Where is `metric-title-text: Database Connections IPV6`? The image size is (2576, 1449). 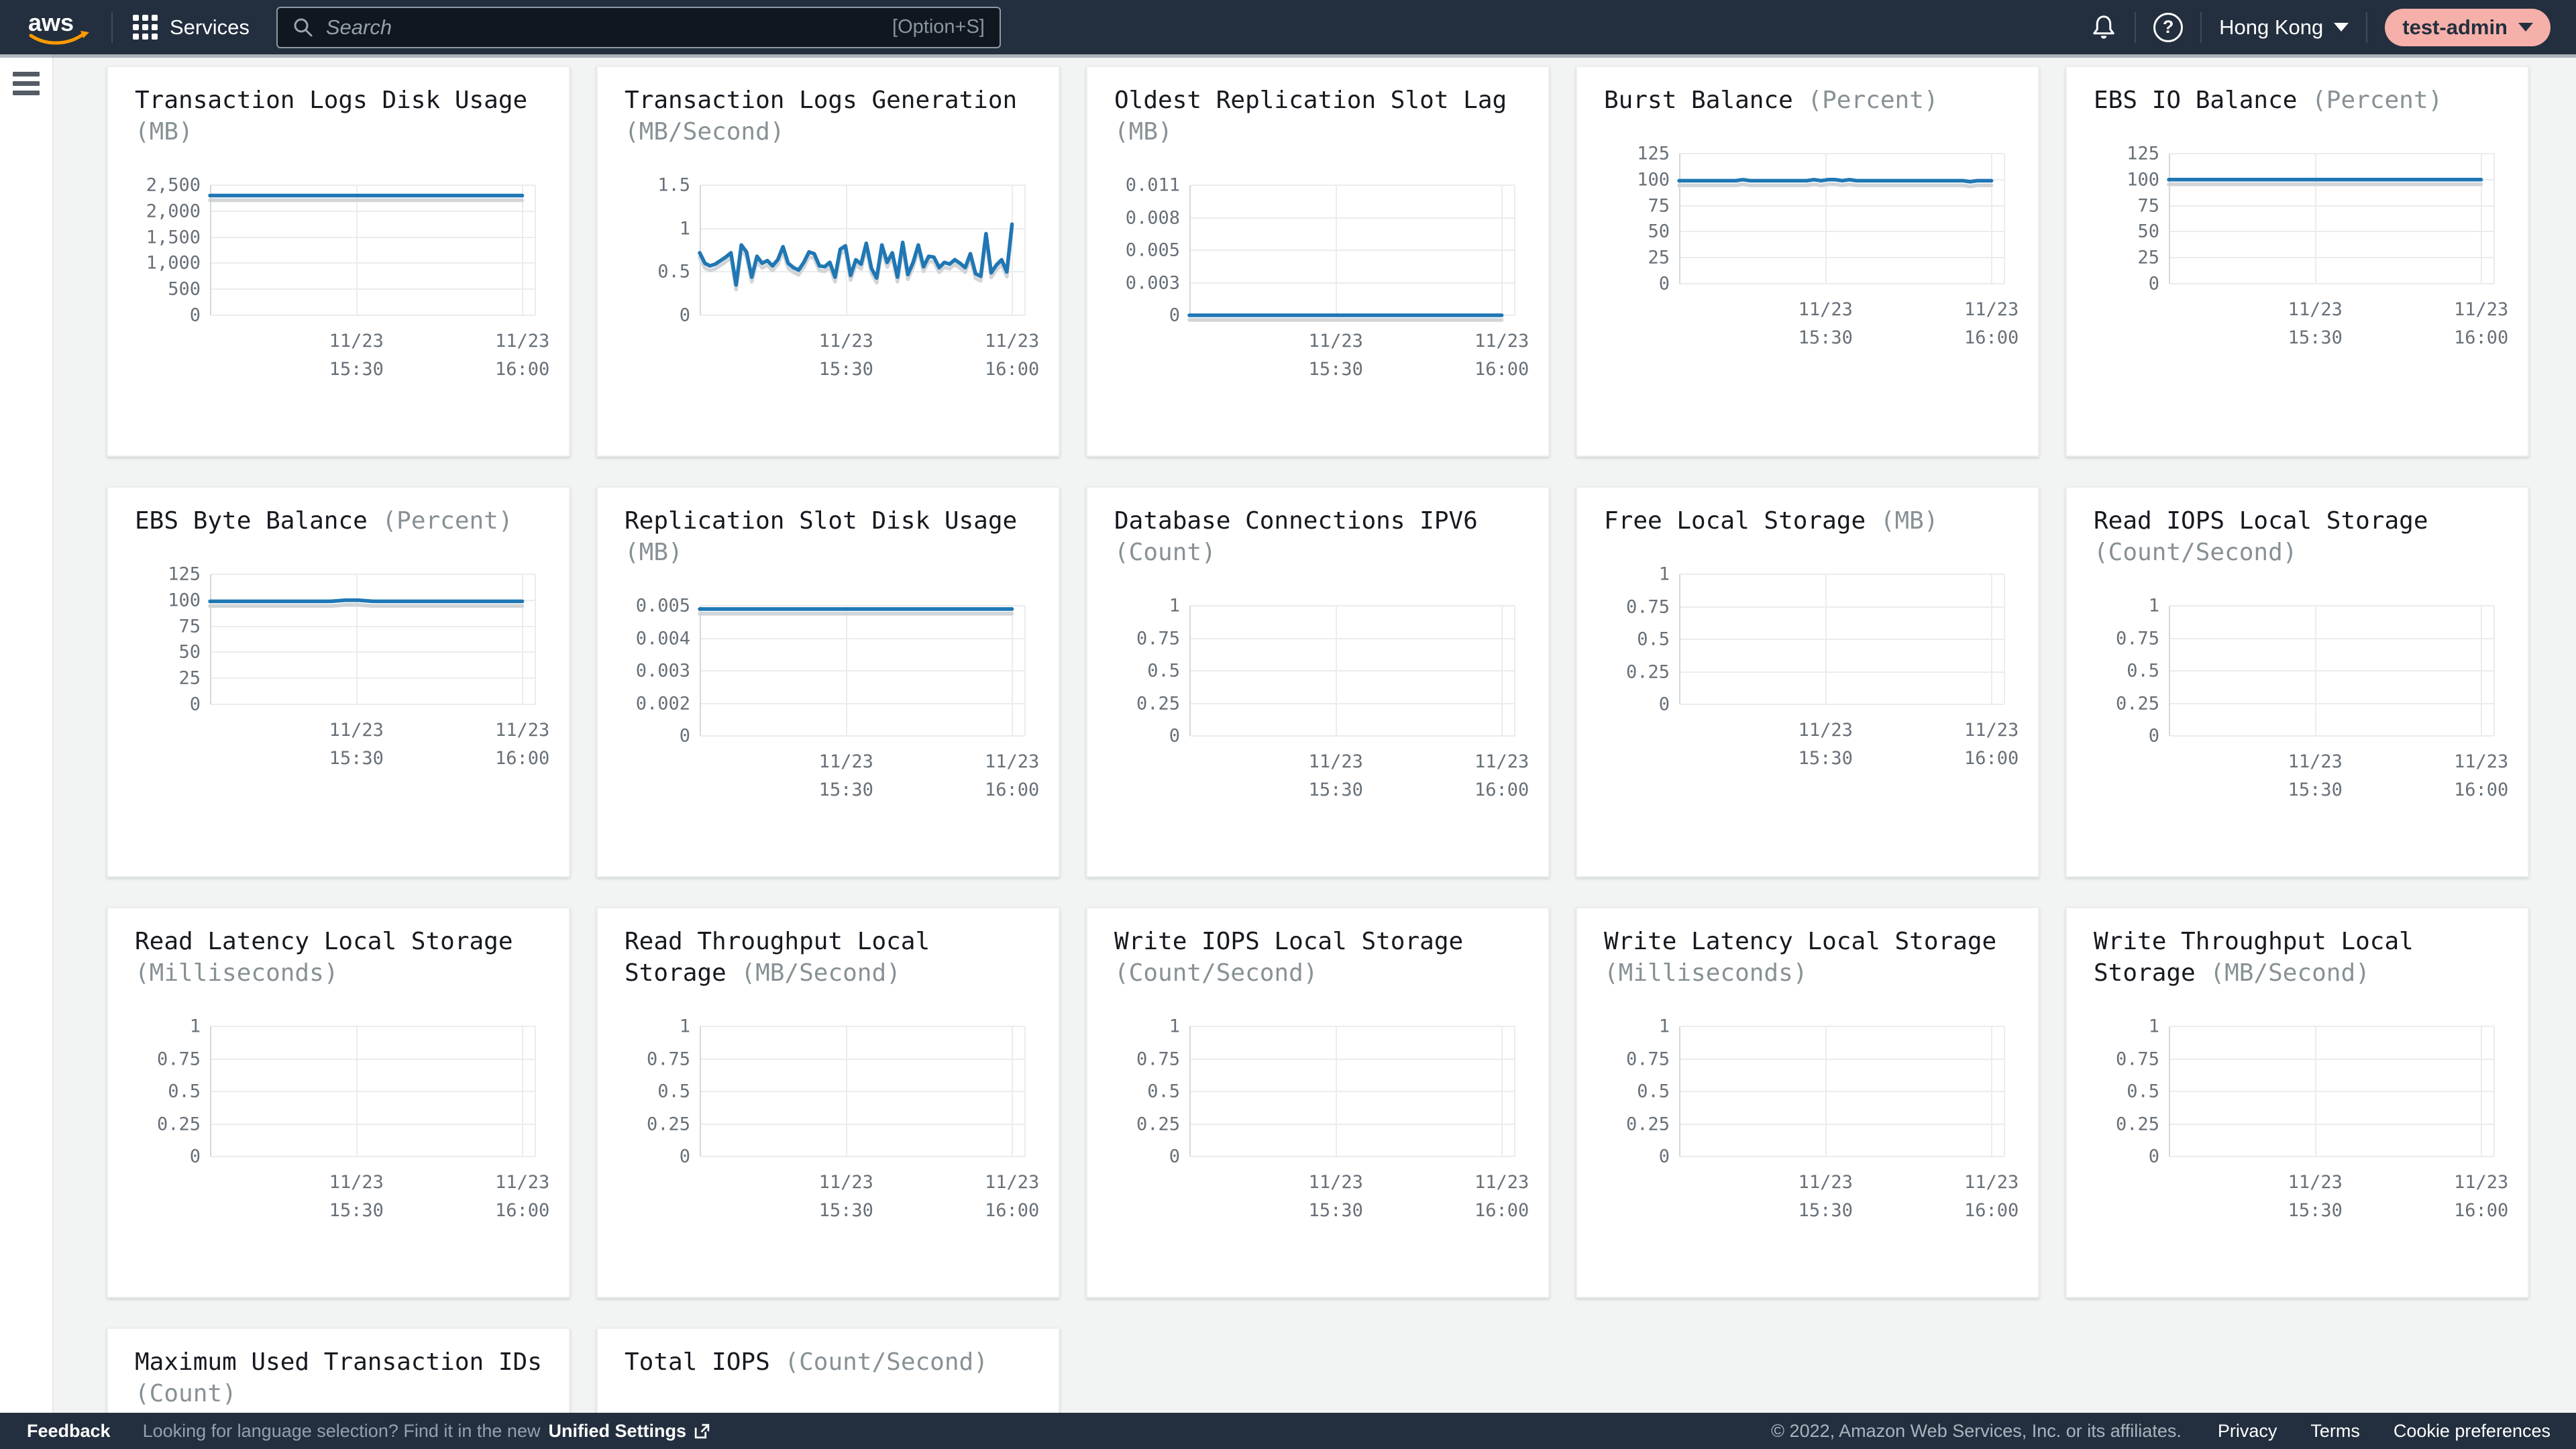 metric-title-text: Database Connections IPV6 is located at coordinates (1296, 521).